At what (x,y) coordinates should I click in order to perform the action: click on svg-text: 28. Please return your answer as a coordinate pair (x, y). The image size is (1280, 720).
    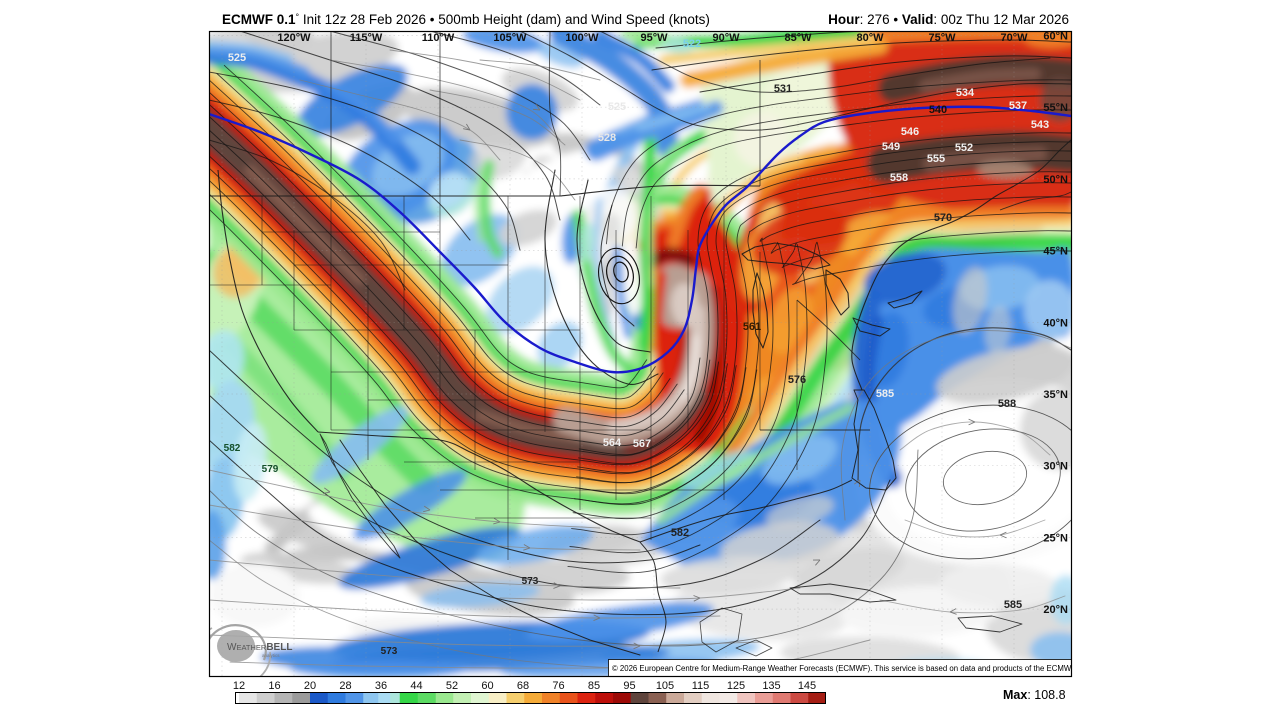
    Looking at the image, I should click on (345, 686).